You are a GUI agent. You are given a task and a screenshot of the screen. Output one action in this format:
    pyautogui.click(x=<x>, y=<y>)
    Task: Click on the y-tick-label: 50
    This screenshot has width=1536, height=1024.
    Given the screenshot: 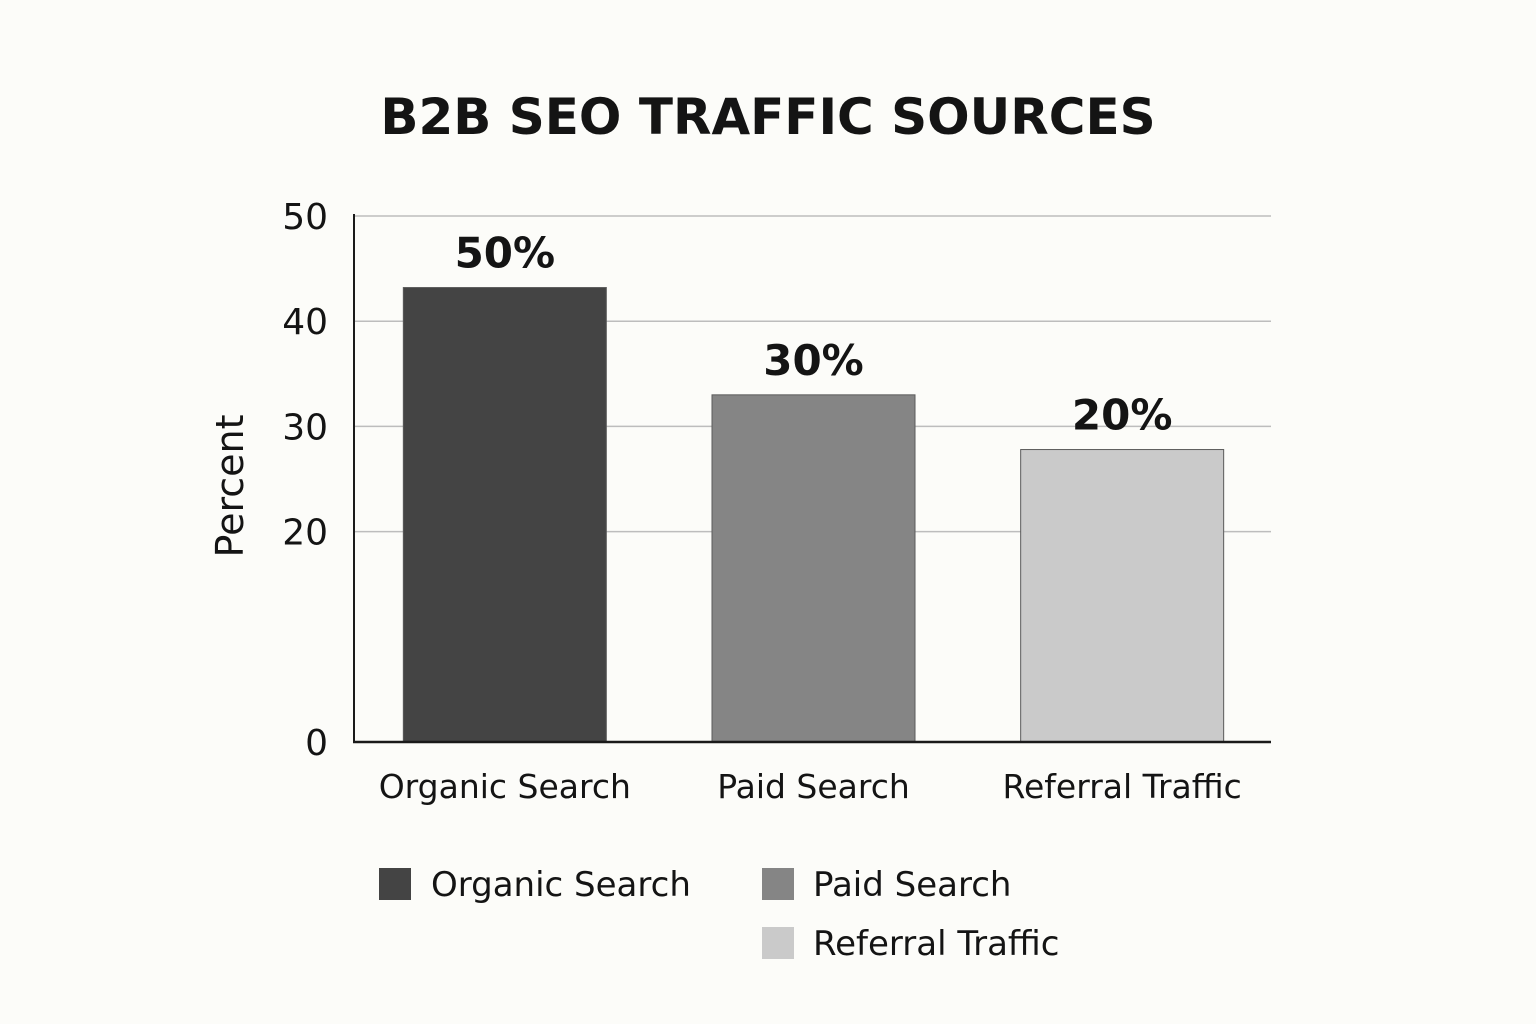 What is the action you would take?
    pyautogui.click(x=305, y=217)
    